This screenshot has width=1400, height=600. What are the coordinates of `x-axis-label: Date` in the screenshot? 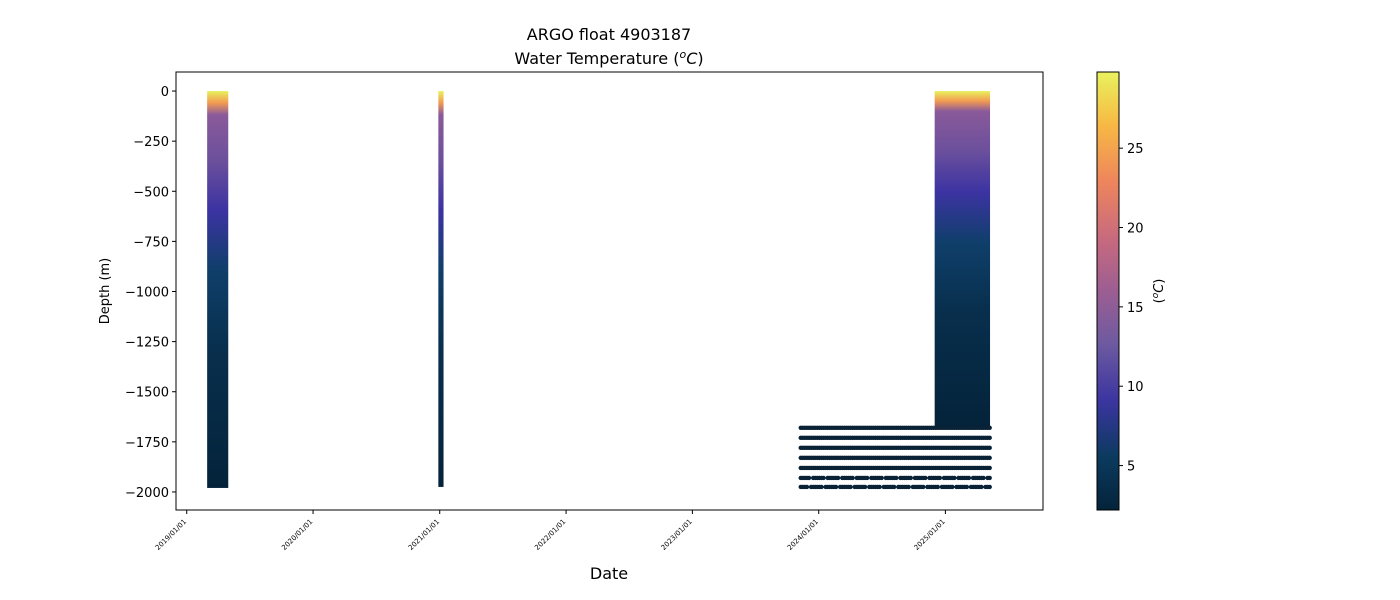 It's located at (609, 573).